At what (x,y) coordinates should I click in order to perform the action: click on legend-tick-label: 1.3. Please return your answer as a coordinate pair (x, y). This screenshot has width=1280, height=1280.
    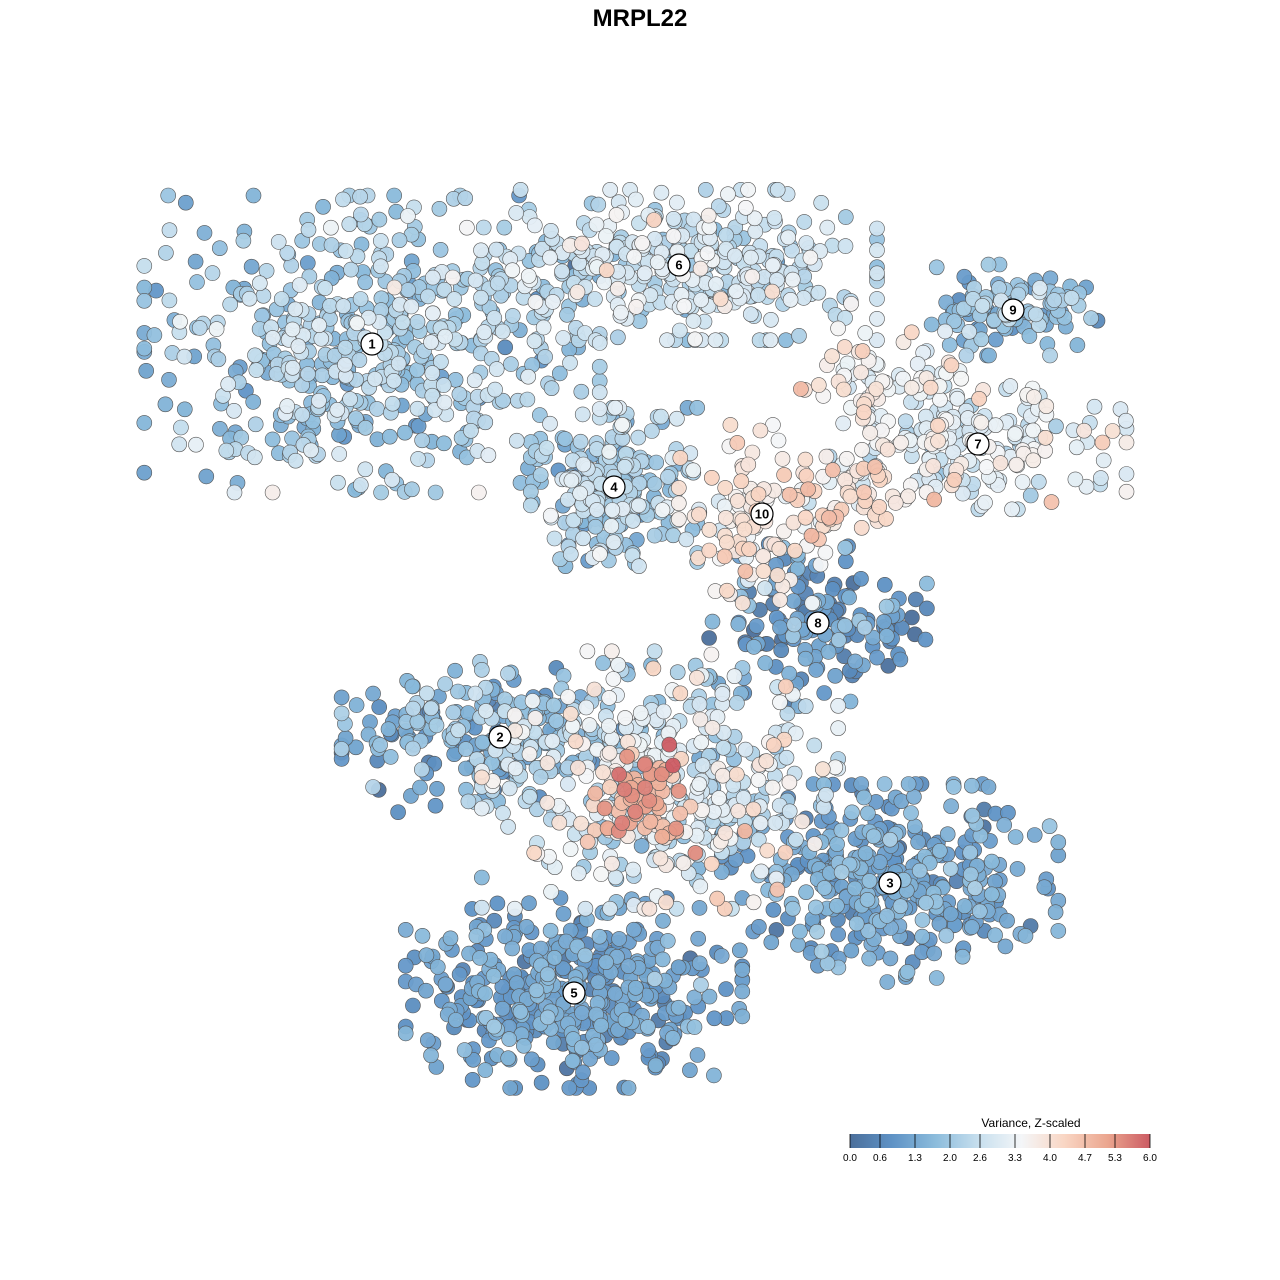
    Looking at the image, I should click on (915, 1158).